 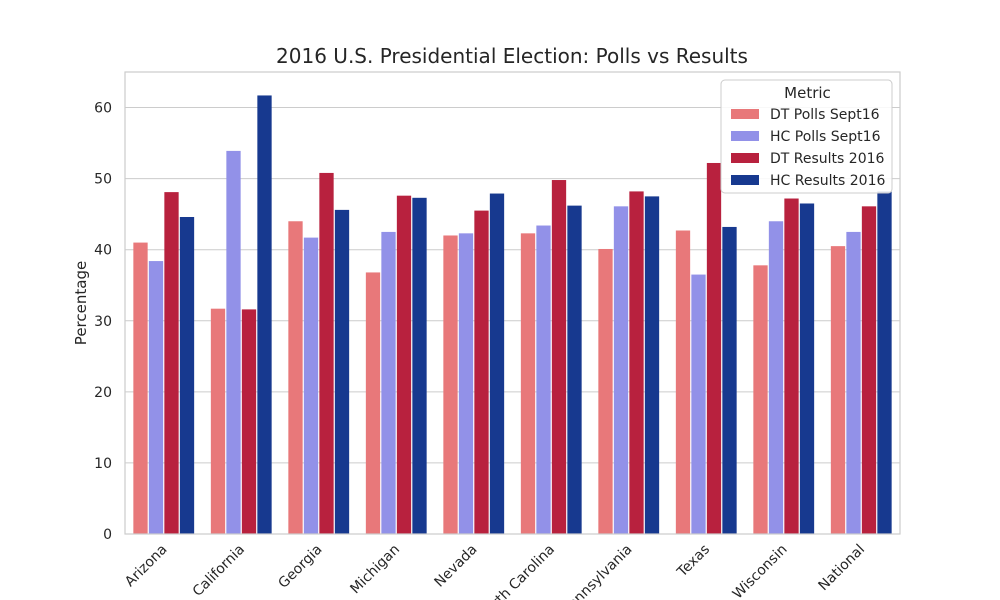 I want to click on y-tick-label: 60, so click(x=103, y=109).